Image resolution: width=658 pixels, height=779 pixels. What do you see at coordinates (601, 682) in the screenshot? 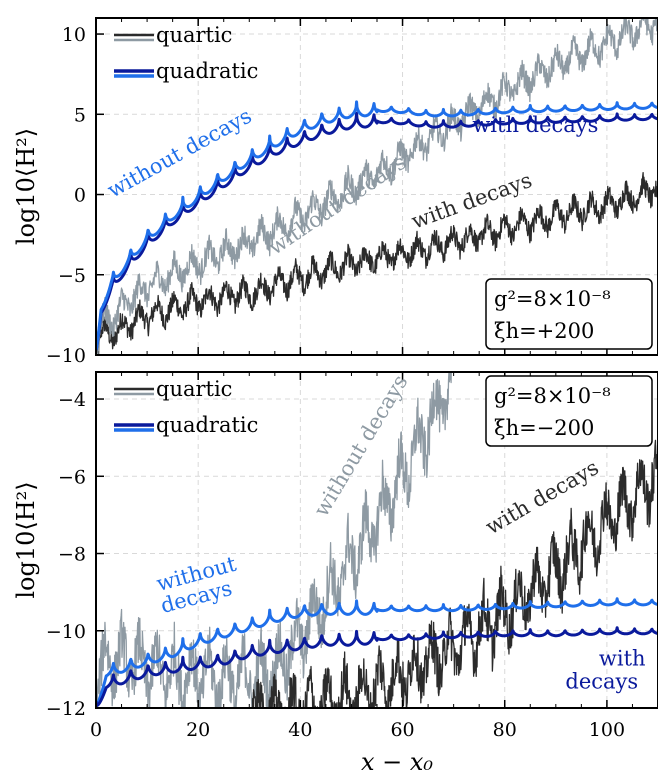
I see `annotation-label: decays` at bounding box center [601, 682].